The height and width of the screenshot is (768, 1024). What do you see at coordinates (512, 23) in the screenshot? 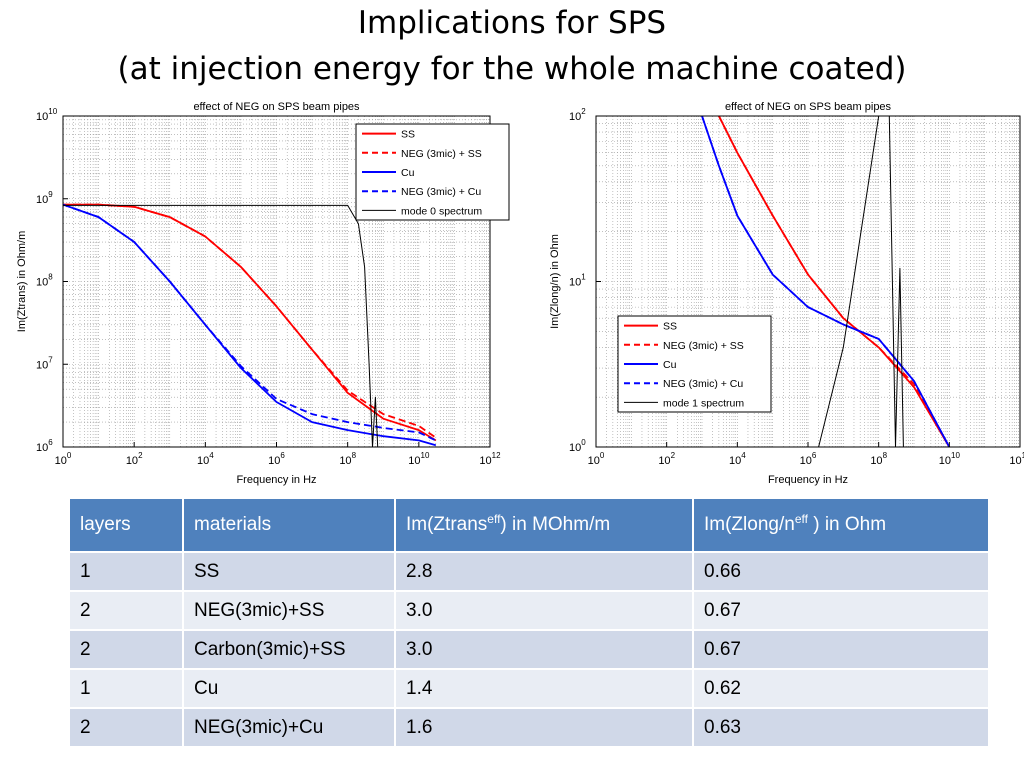
I see `slide-title-line-1: Implications for SPS` at bounding box center [512, 23].